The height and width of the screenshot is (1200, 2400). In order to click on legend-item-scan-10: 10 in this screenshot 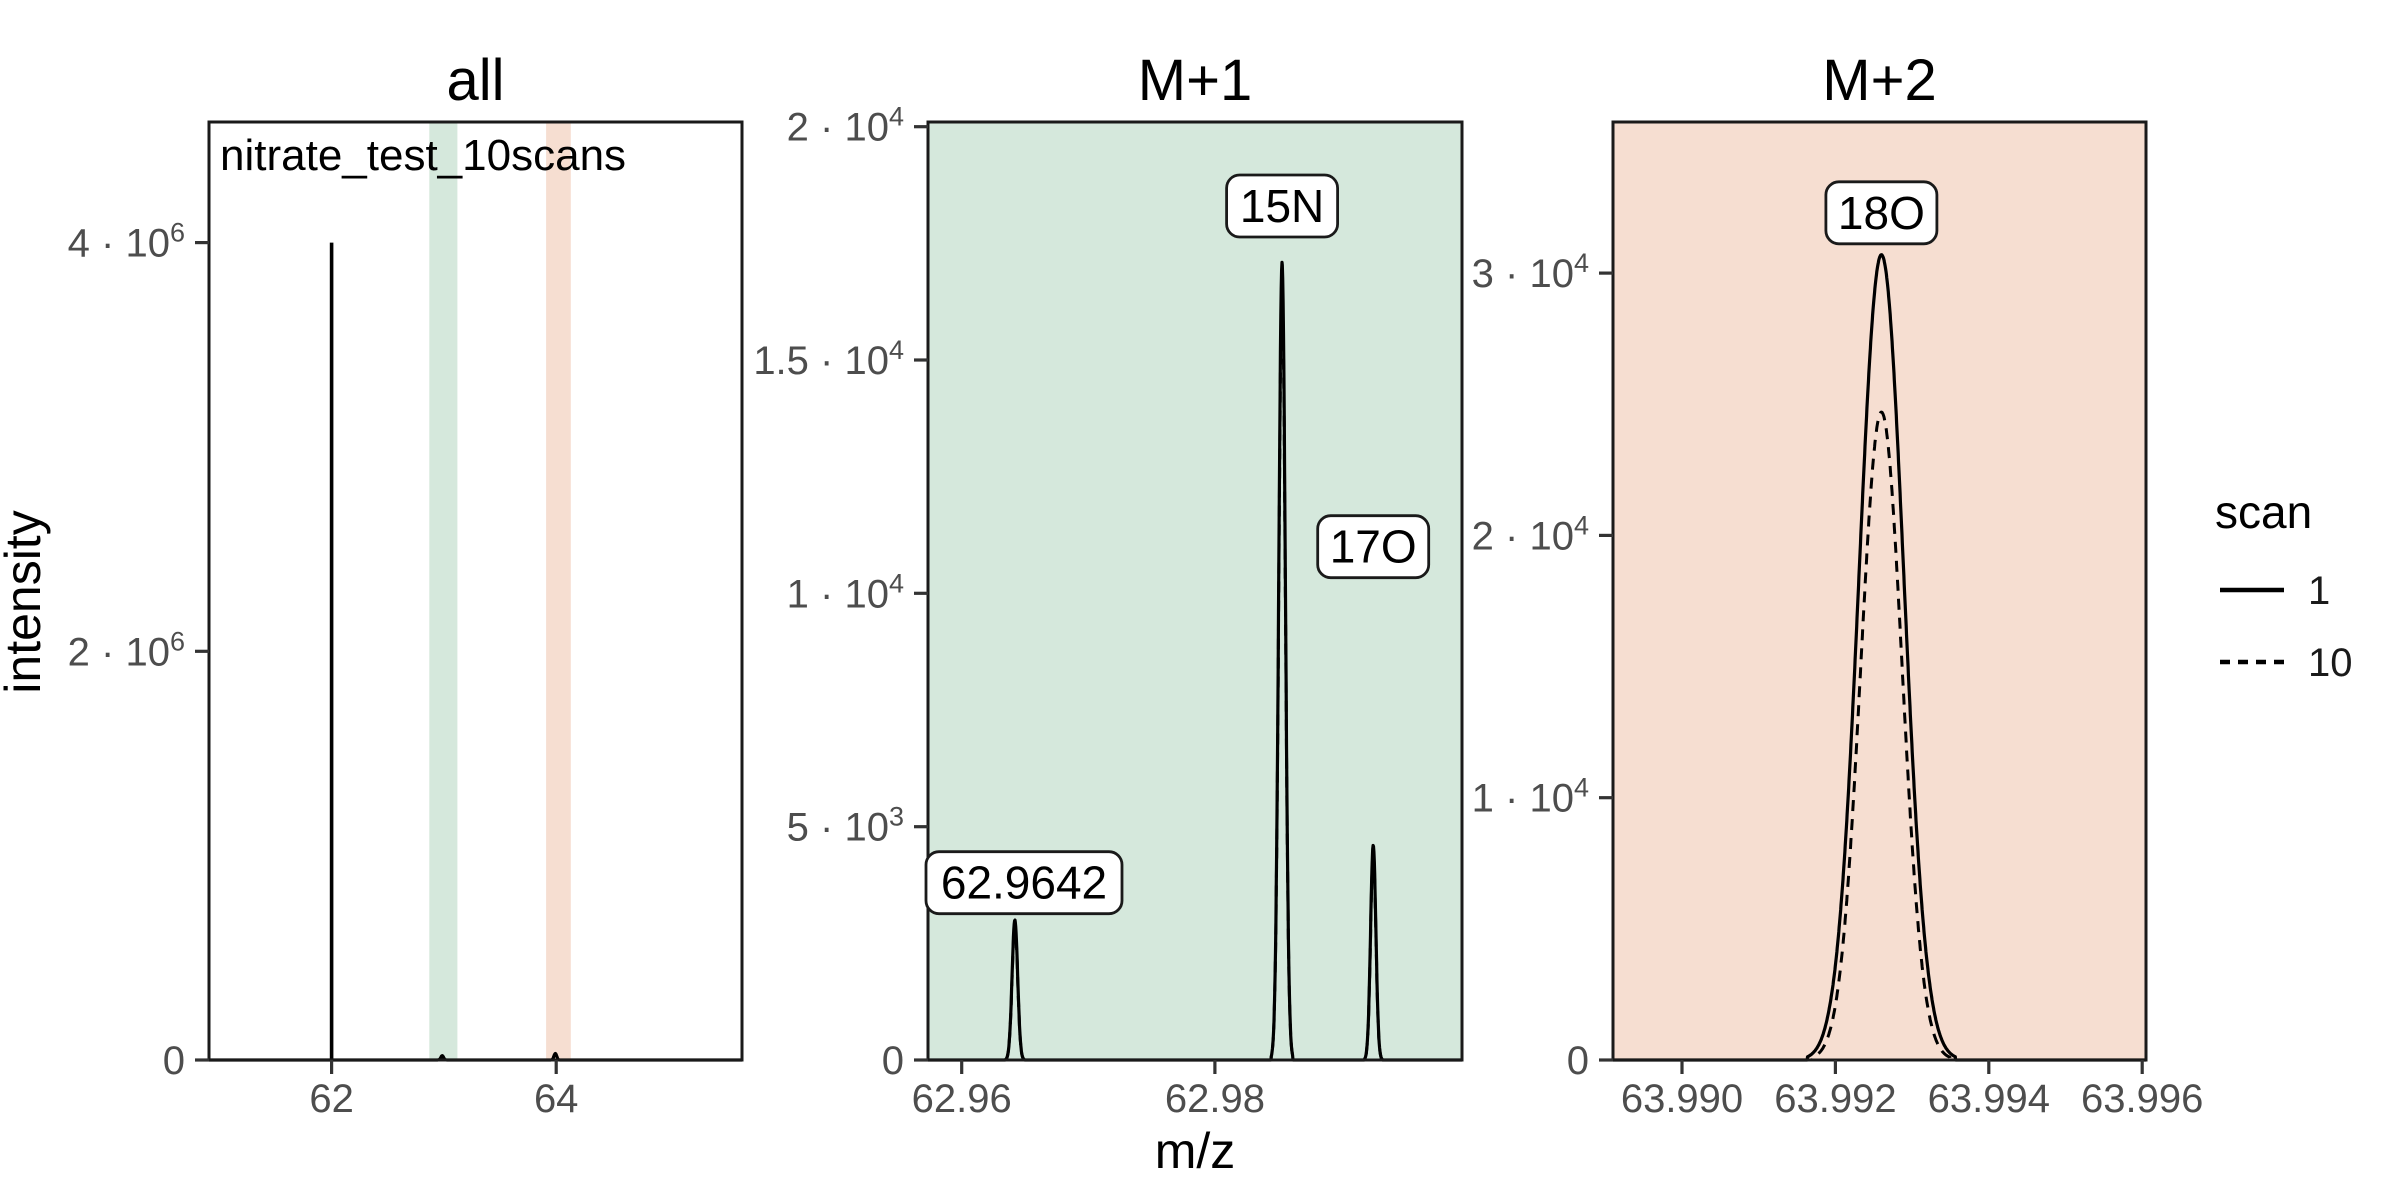, I will do `click(2286, 663)`.